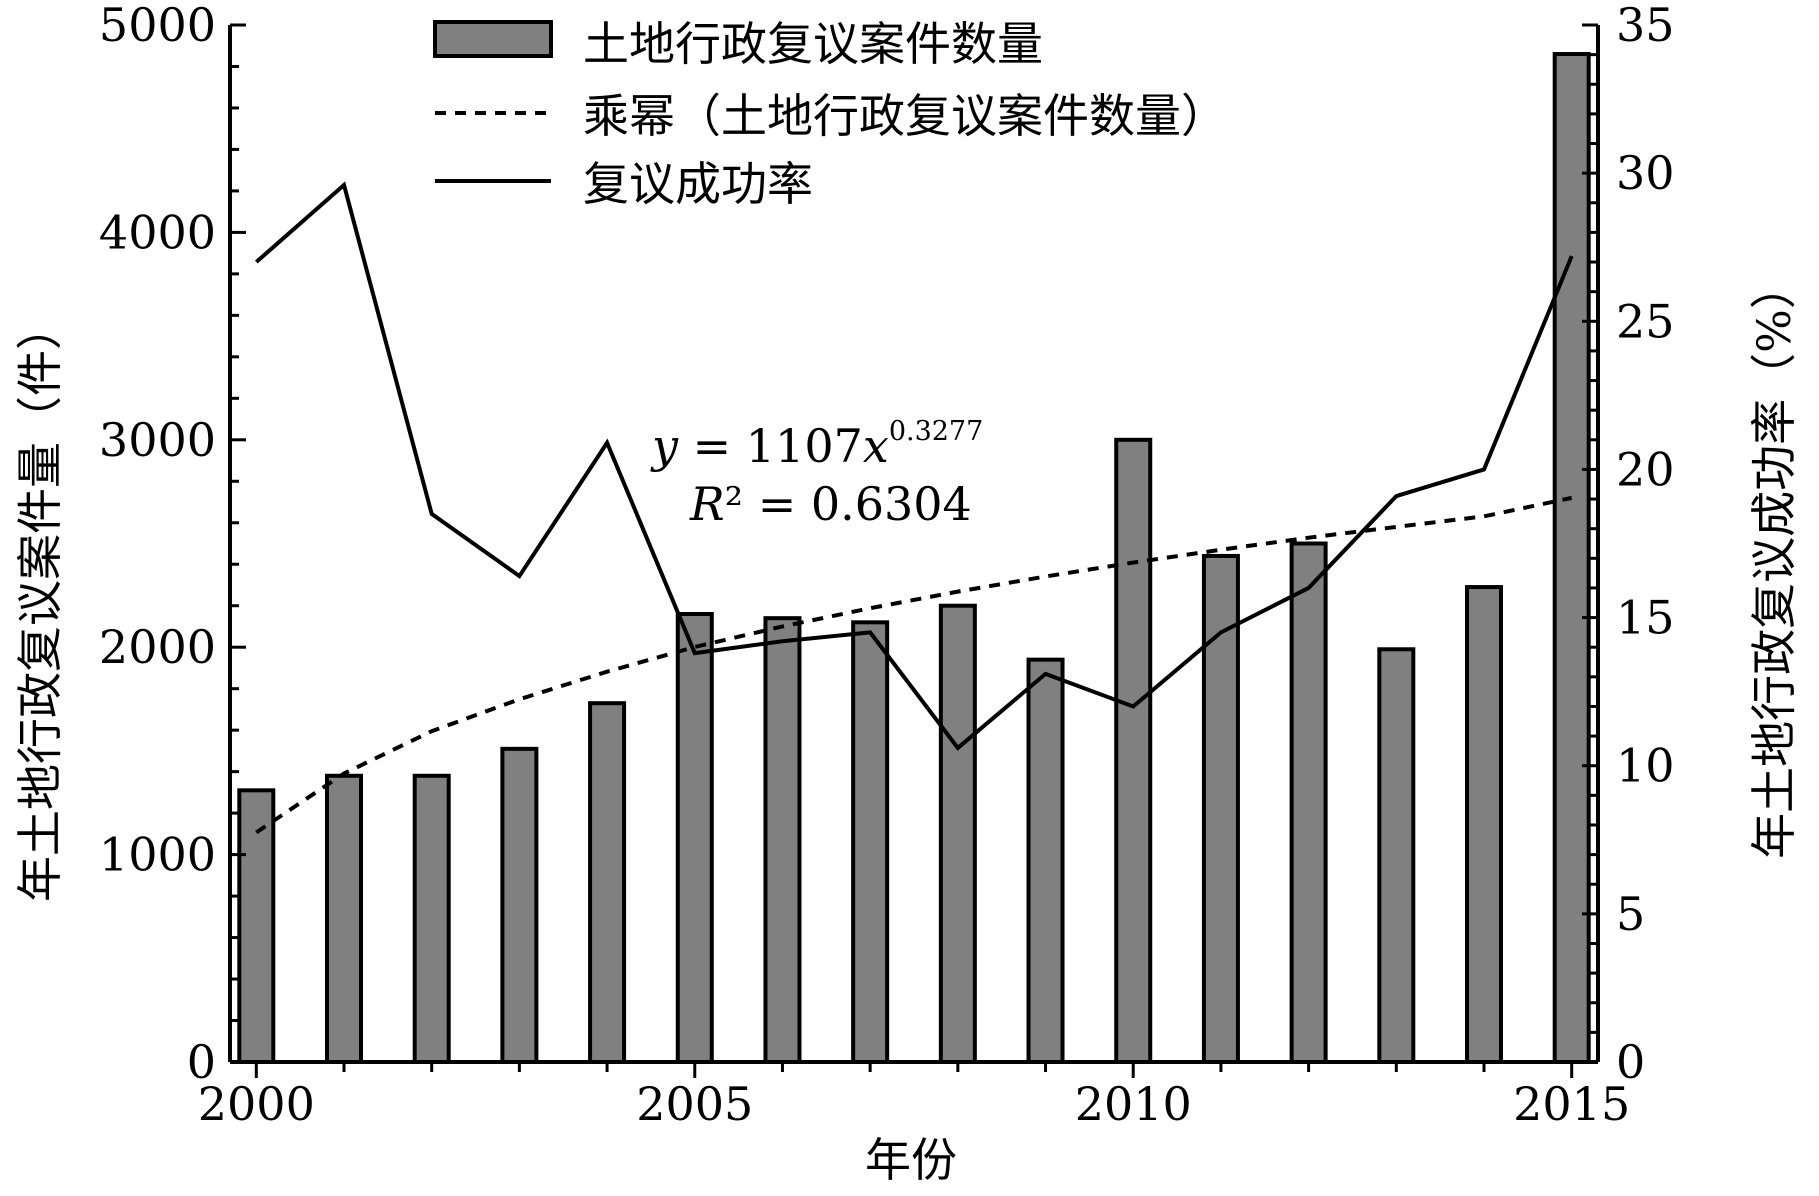  What do you see at coordinates (1645, 469) in the screenshot?
I see `y-right-tick-label-20: 20` at bounding box center [1645, 469].